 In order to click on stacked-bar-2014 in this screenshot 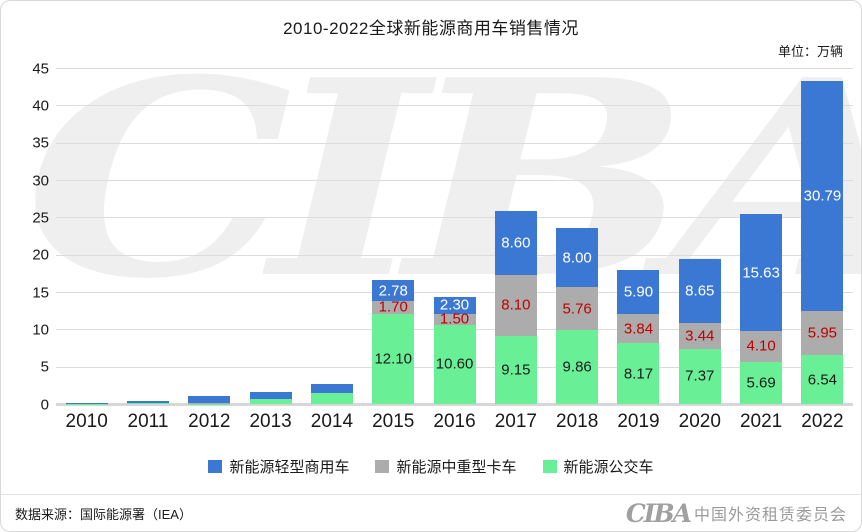, I will do `click(331, 394)`.